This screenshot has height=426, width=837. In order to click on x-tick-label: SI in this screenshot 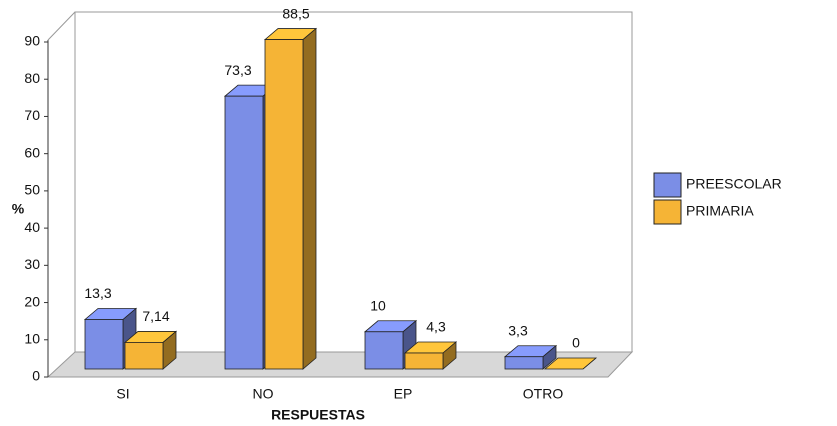, I will do `click(122, 394)`.